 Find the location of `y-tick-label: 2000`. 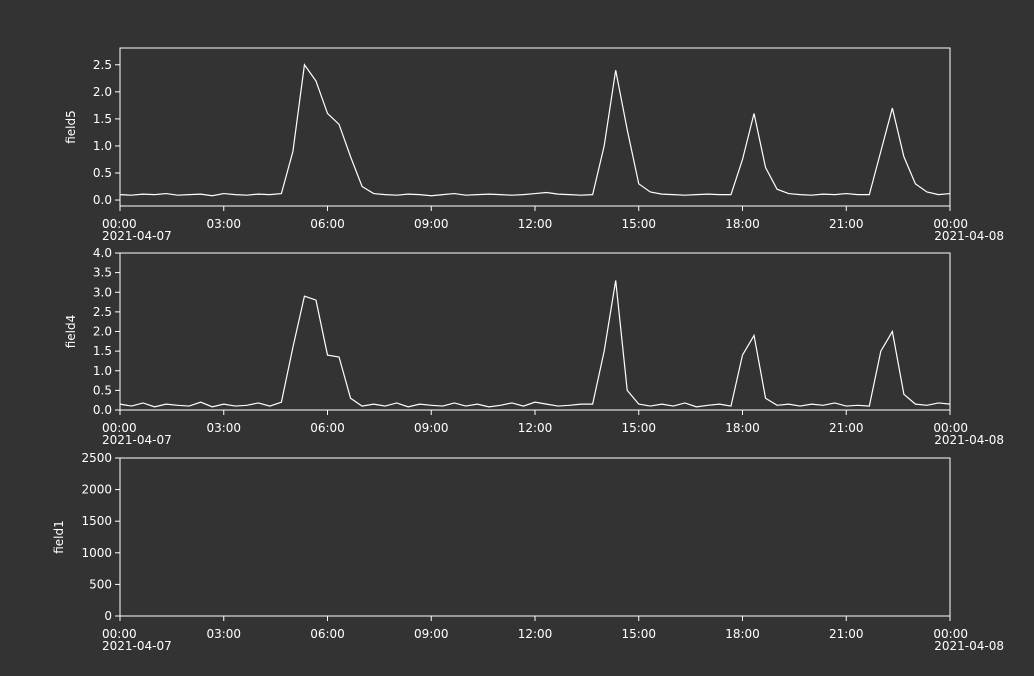

y-tick-label: 2000 is located at coordinates (96, 490).